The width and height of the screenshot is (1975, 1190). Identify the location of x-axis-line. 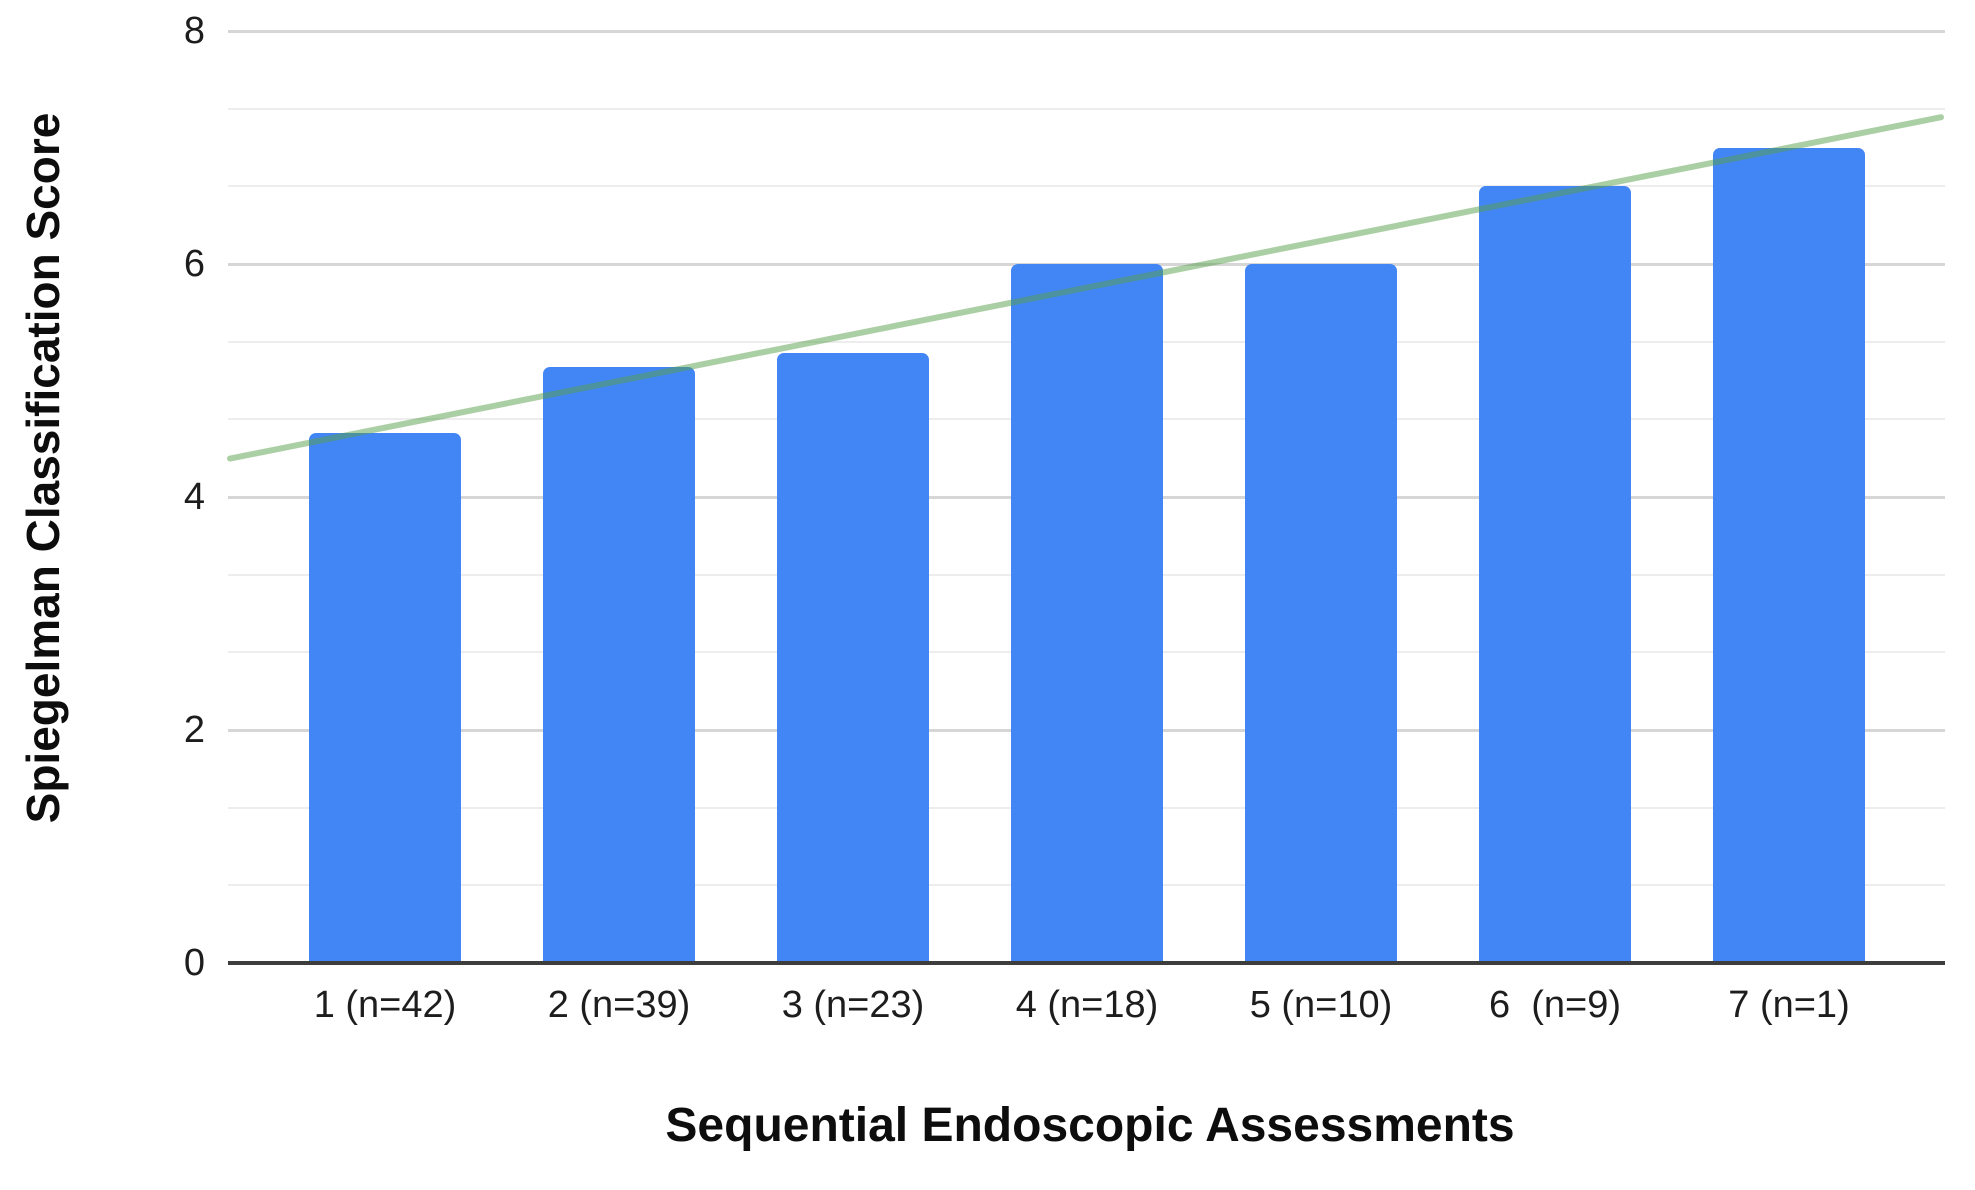
(1086, 963).